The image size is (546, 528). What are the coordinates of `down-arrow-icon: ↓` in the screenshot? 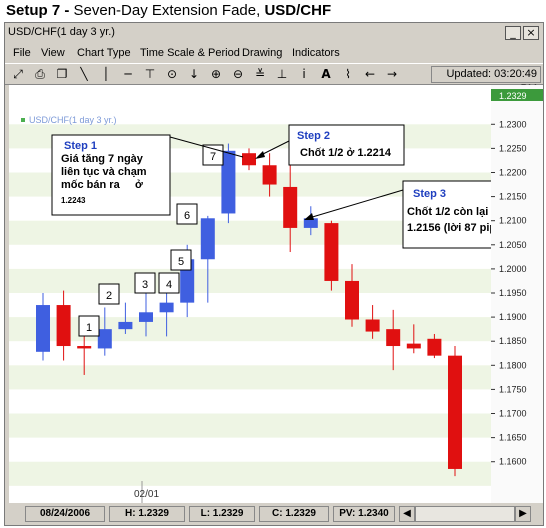 It's located at (194, 74).